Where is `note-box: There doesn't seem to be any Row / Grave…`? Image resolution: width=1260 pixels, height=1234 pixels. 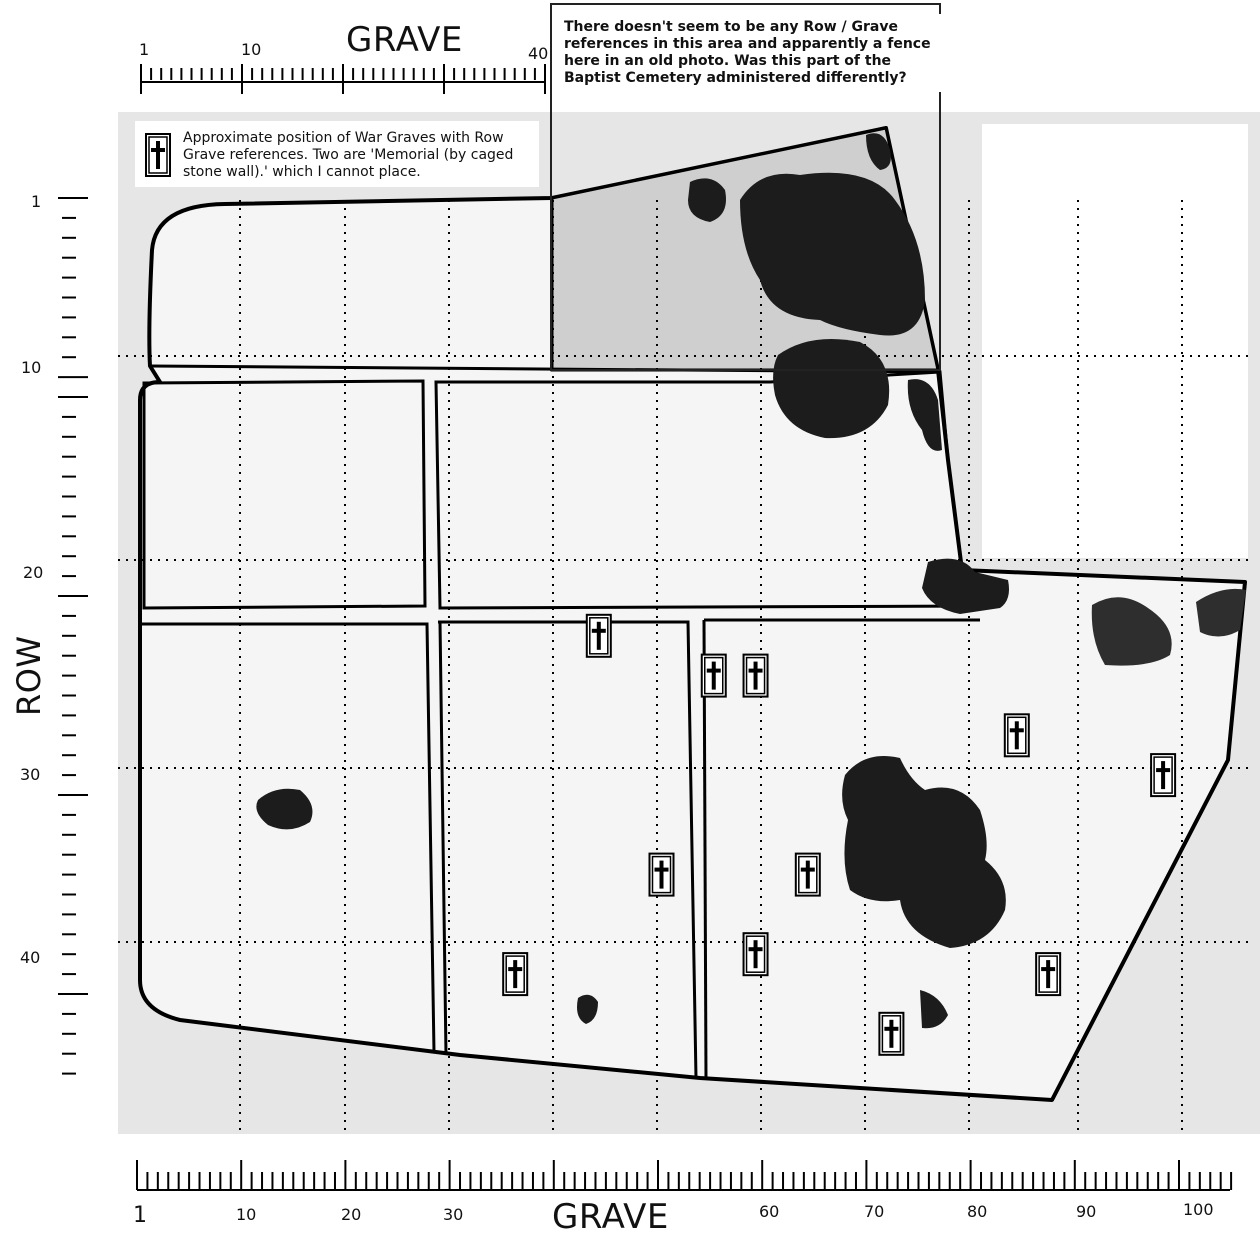
note-box: There doesn't seem to be any Row / Grave… is located at coordinates (750, 53).